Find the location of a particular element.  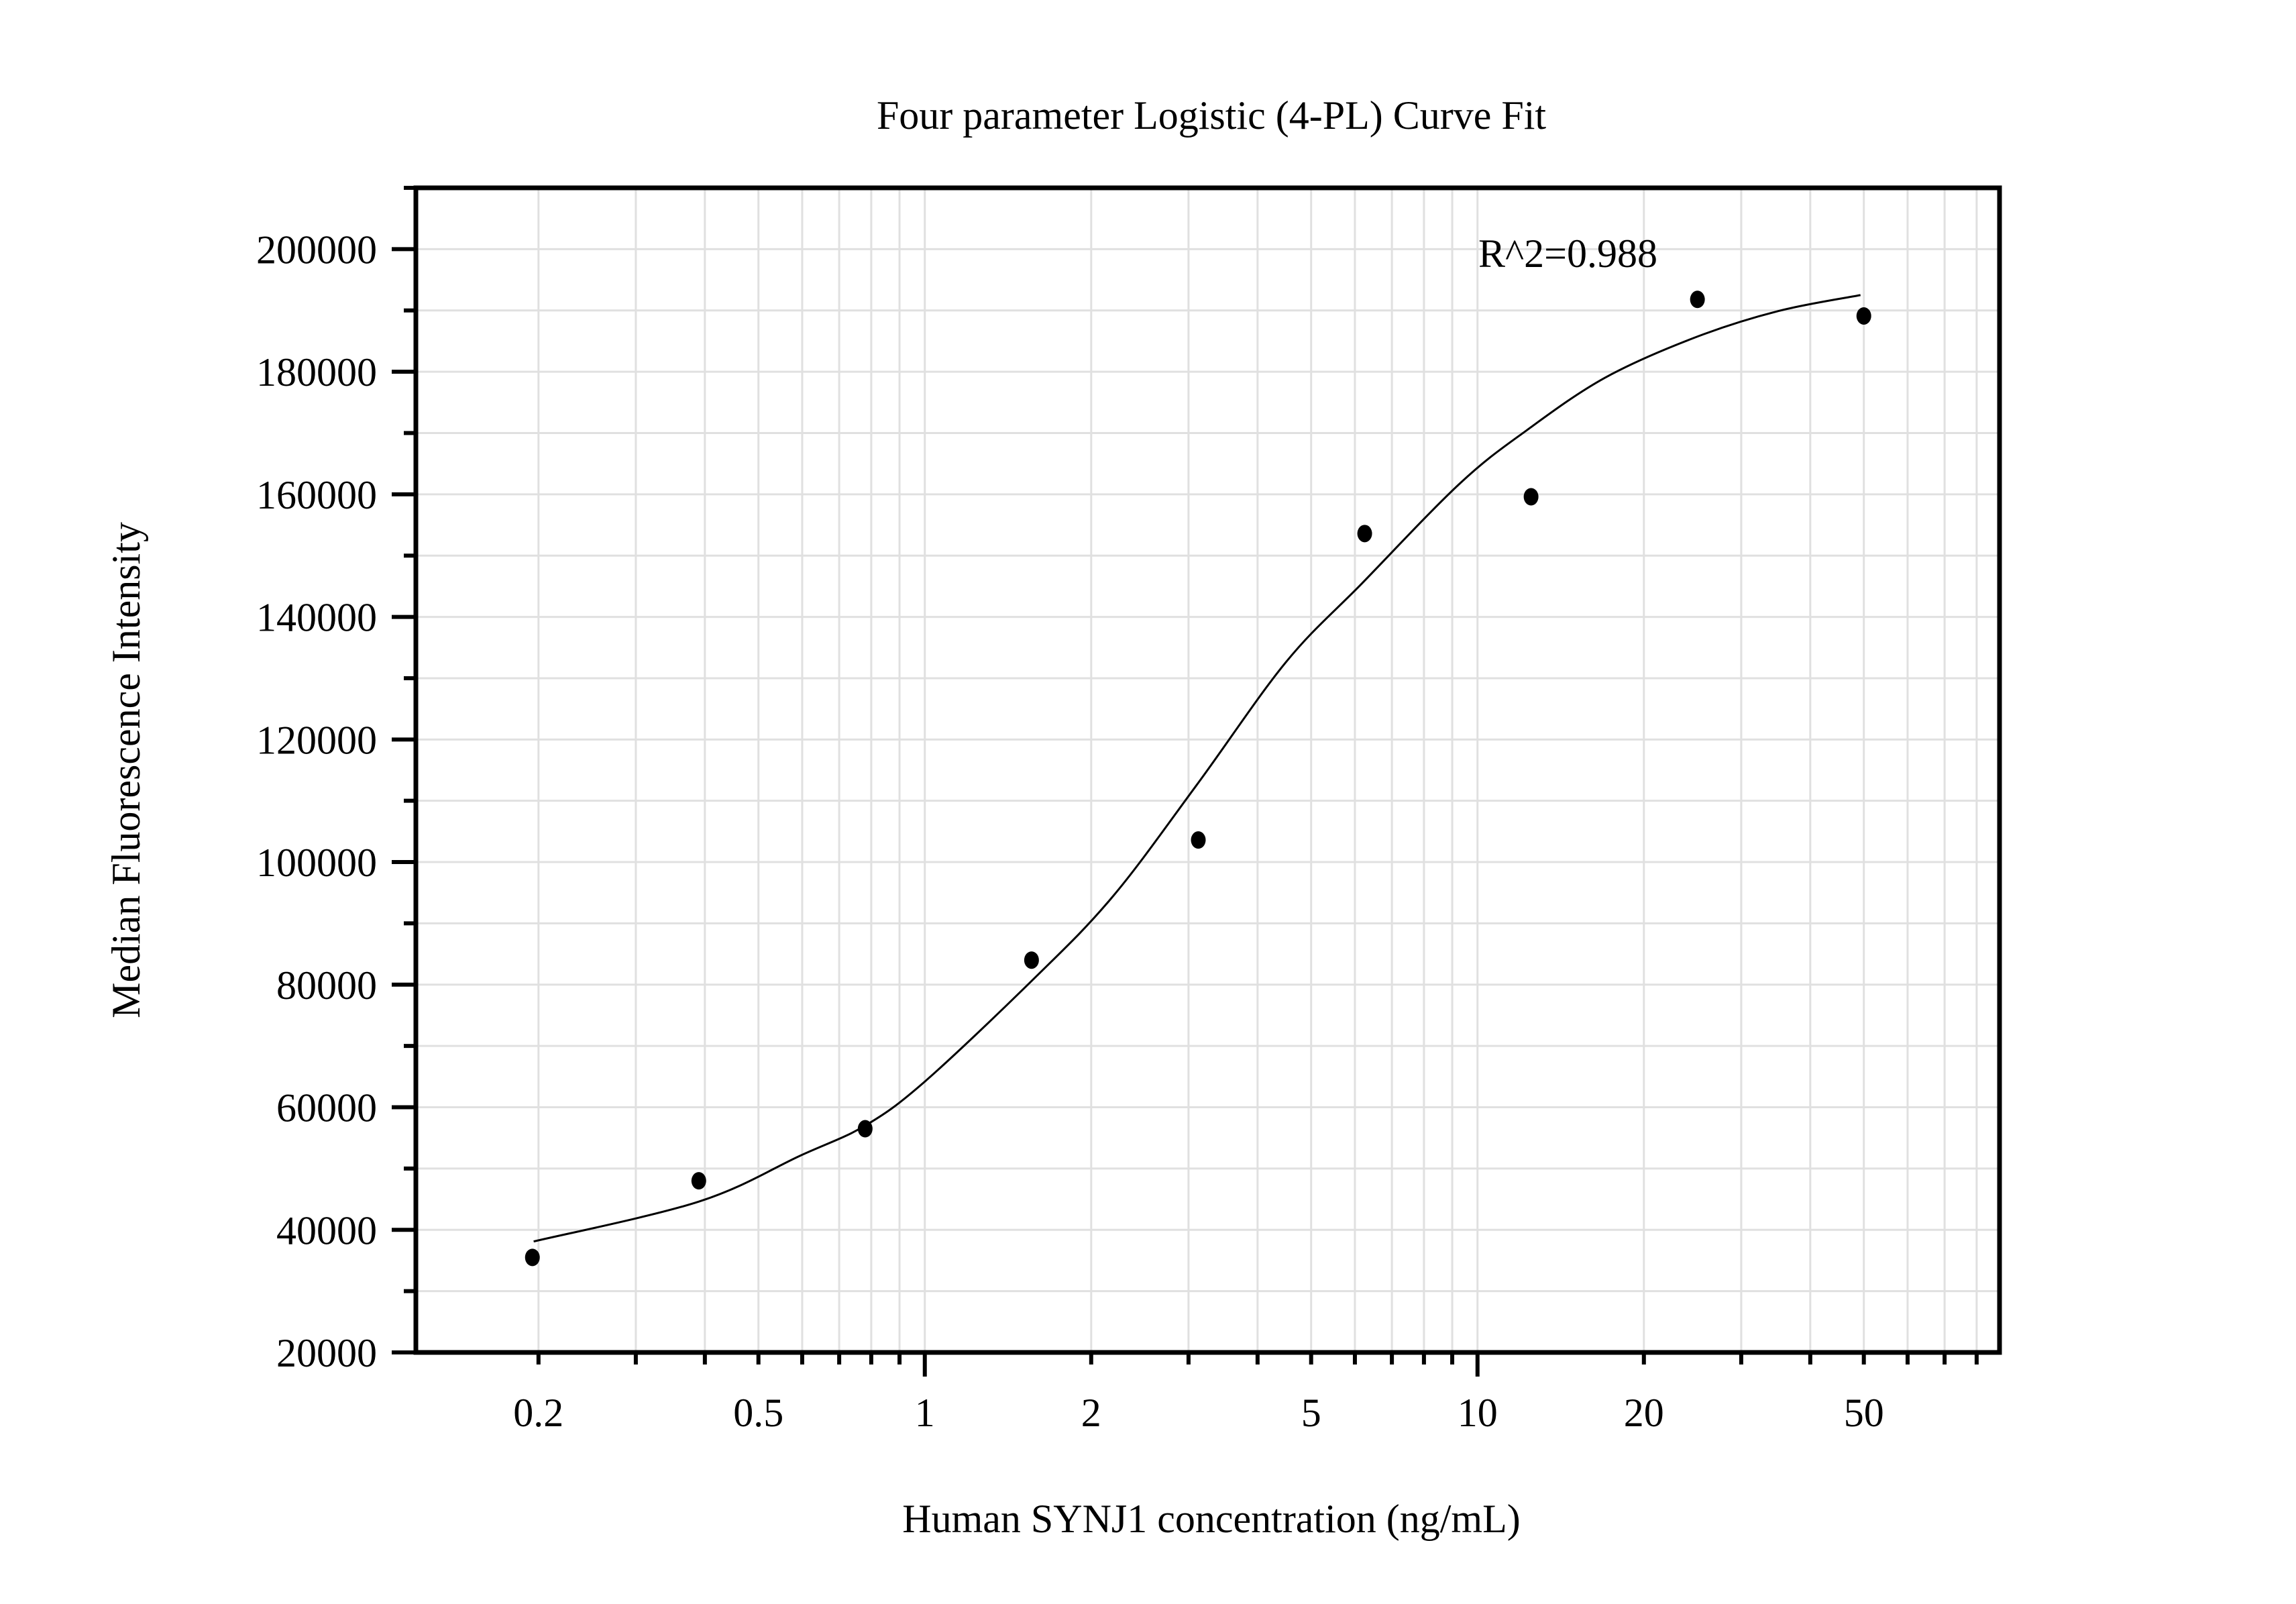

y-tick-label: 20000 is located at coordinates (326, 1353).